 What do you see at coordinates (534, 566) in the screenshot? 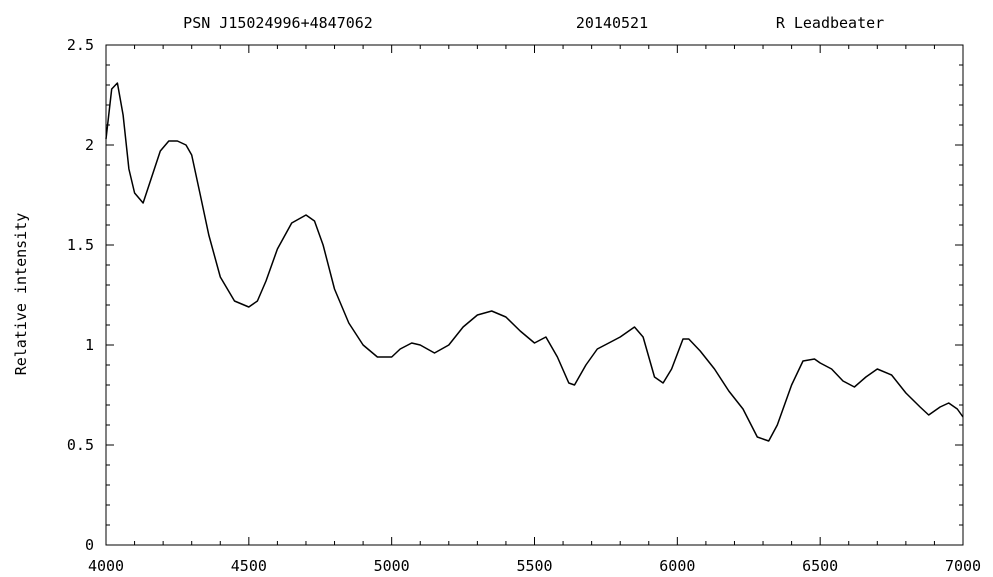
I see `x-tick-label: 5500` at bounding box center [534, 566].